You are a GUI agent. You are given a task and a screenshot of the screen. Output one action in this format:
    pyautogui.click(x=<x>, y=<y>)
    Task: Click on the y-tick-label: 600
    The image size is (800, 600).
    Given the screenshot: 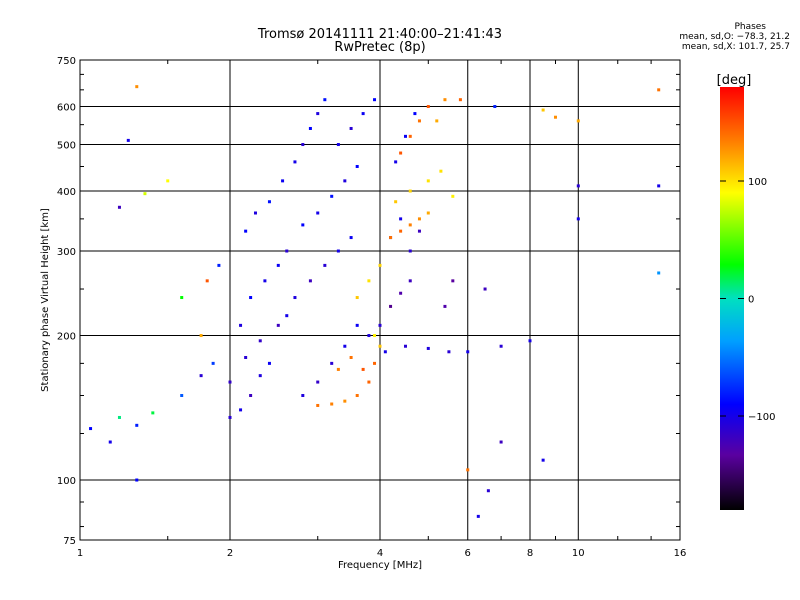 What is the action you would take?
    pyautogui.click(x=66, y=108)
    